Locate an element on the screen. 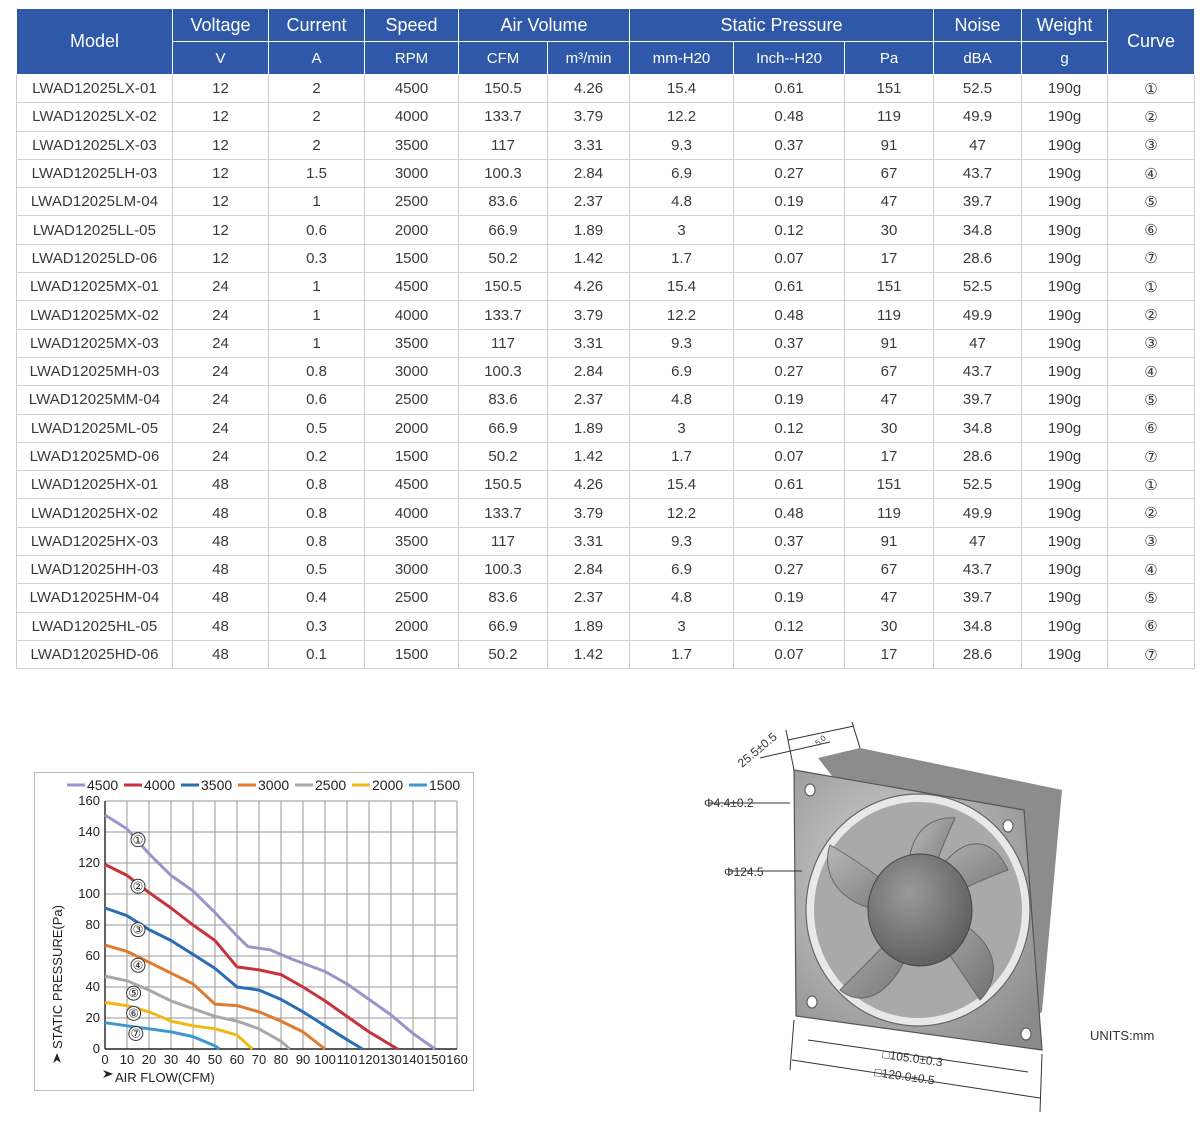 The image size is (1200, 1143). cell-m3min: 3.79 is located at coordinates (588, 315).